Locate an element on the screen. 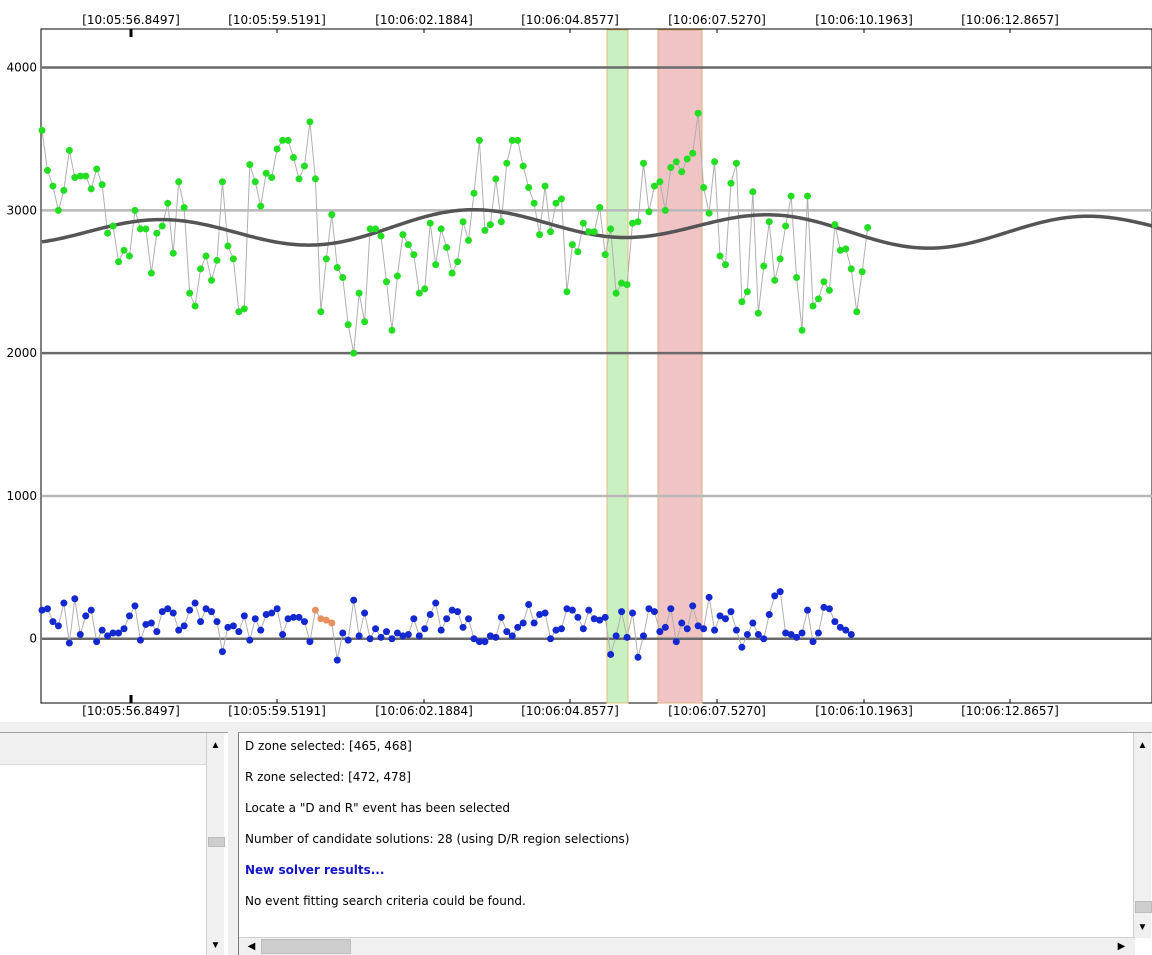 The height and width of the screenshot is (955, 1152). left-list-row is located at coordinates (103, 749).